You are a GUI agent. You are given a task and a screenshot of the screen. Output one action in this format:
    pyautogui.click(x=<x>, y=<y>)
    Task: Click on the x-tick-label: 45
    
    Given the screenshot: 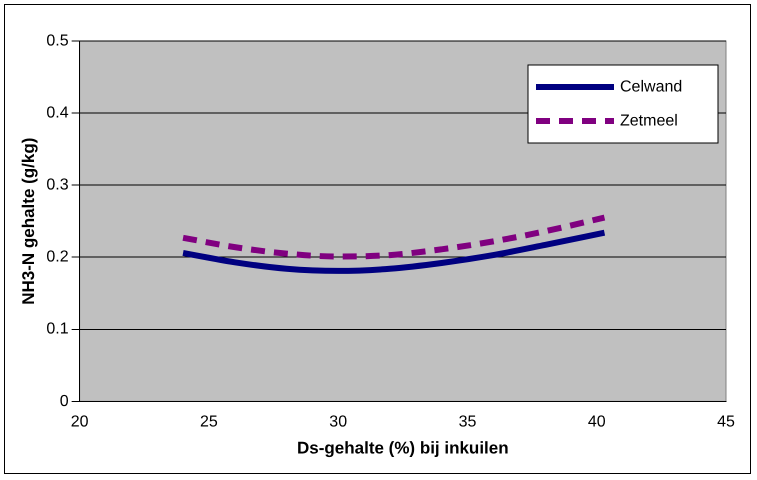 What is the action you would take?
    pyautogui.click(x=726, y=421)
    